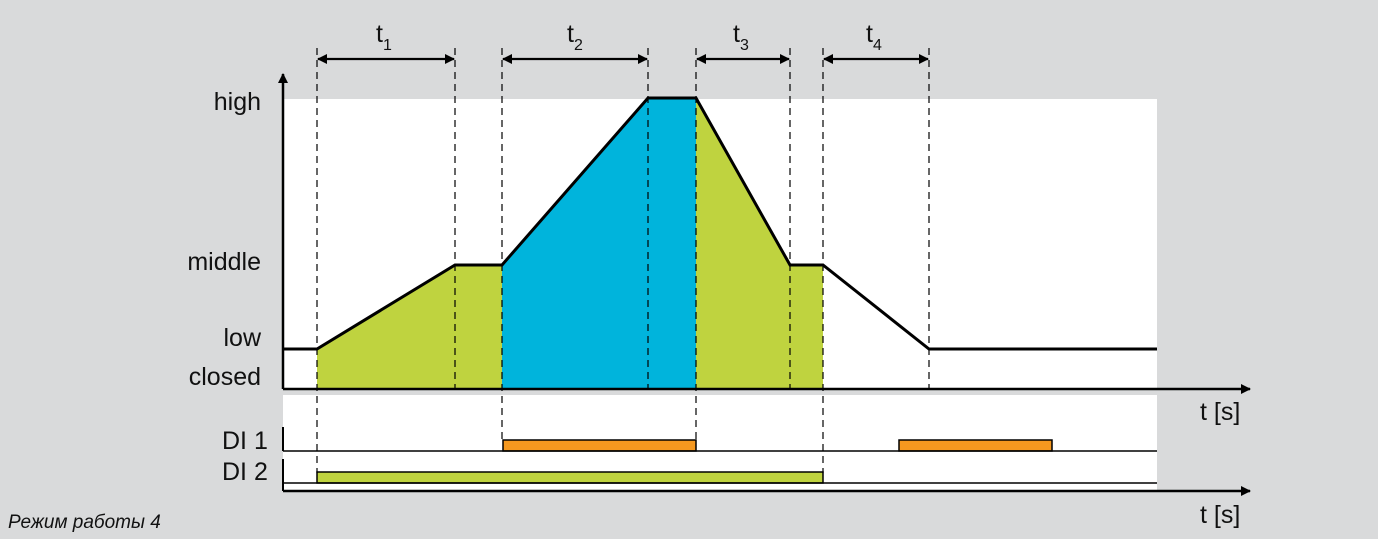 The width and height of the screenshot is (1378, 539). What do you see at coordinates (242, 338) in the screenshot?
I see `level-low-label: low` at bounding box center [242, 338].